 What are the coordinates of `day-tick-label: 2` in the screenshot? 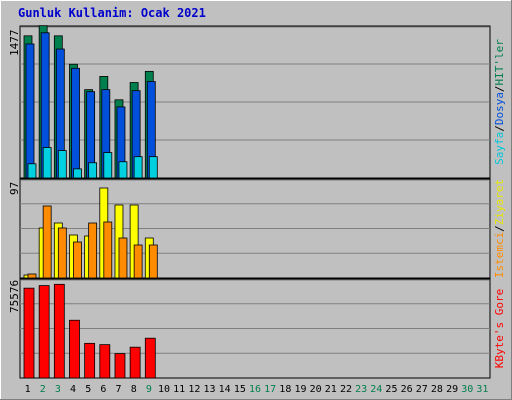 It's located at (43, 389).